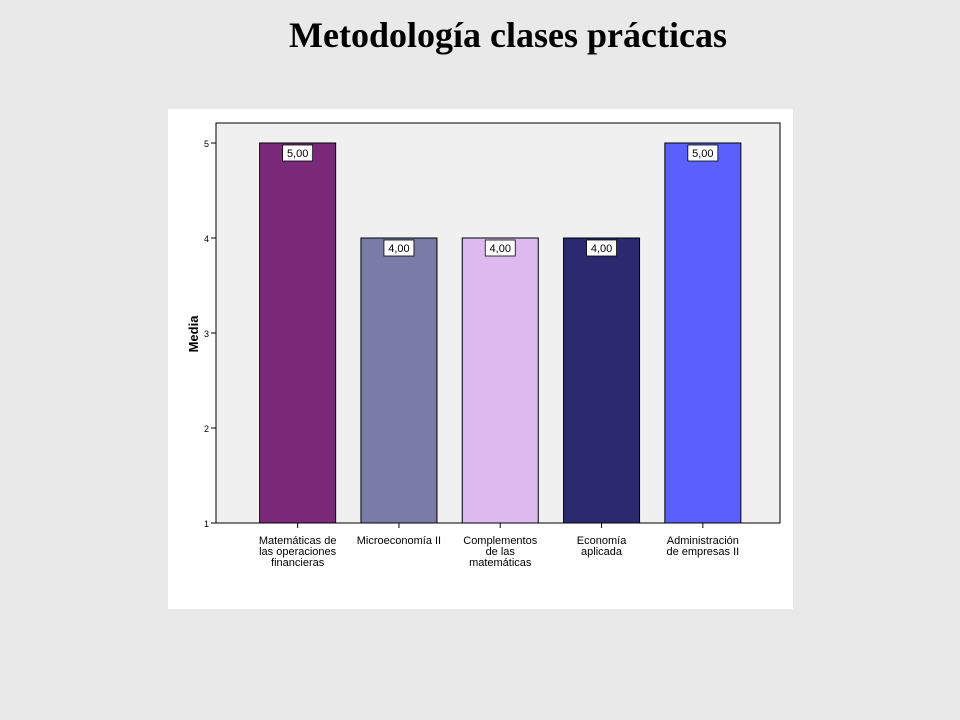  I want to click on x-tick-label: de empresas II, so click(702, 552).